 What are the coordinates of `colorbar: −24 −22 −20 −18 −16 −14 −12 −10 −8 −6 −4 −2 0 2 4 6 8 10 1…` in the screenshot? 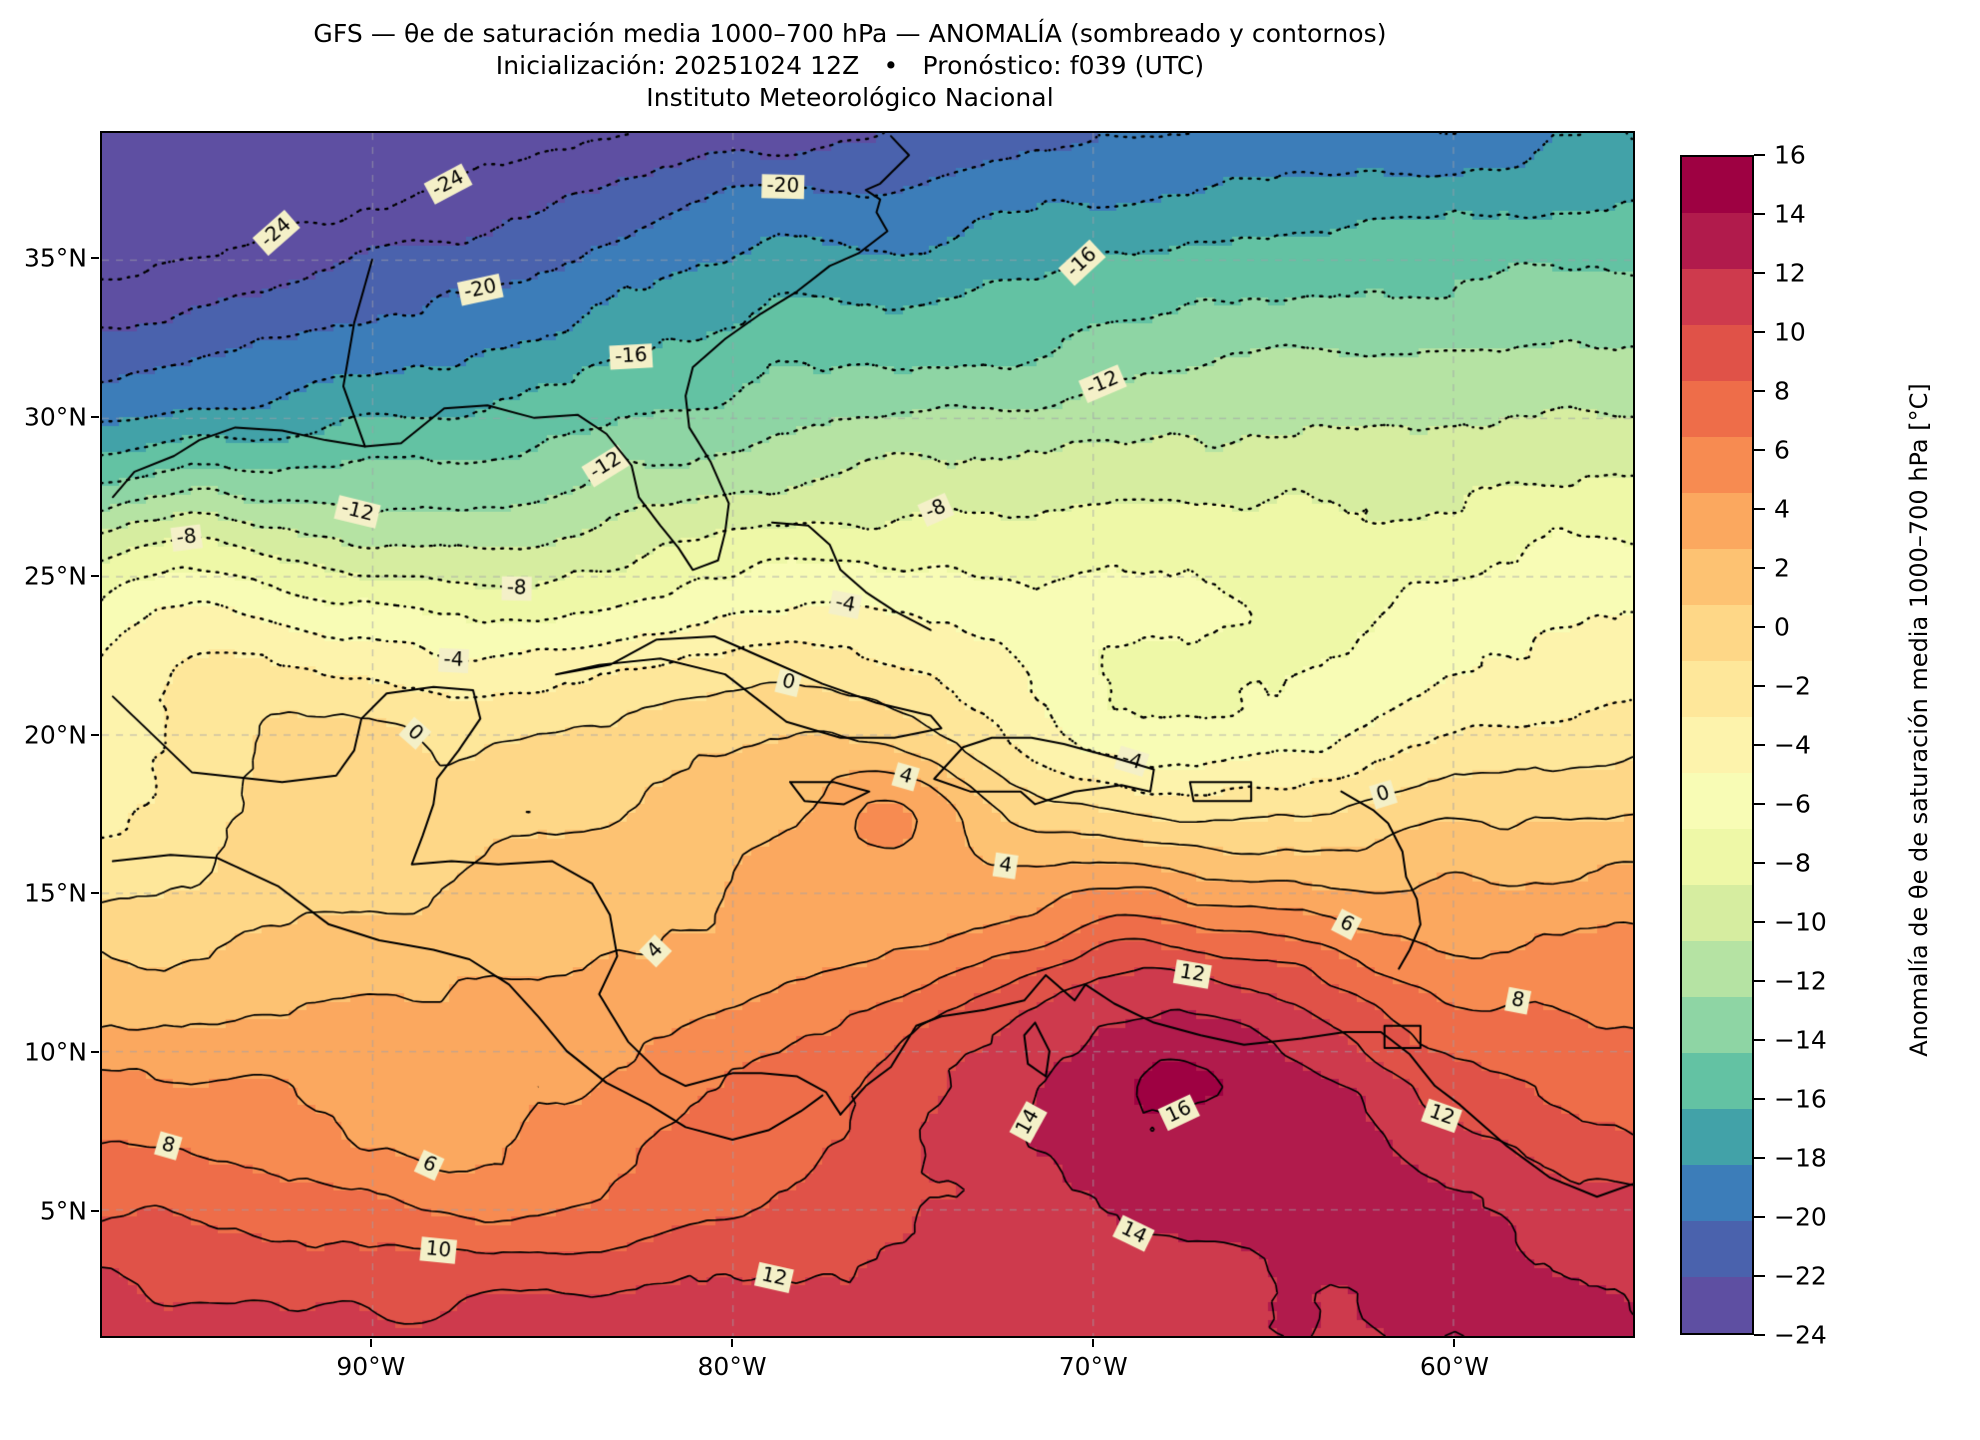 It's located at (1753, 745).